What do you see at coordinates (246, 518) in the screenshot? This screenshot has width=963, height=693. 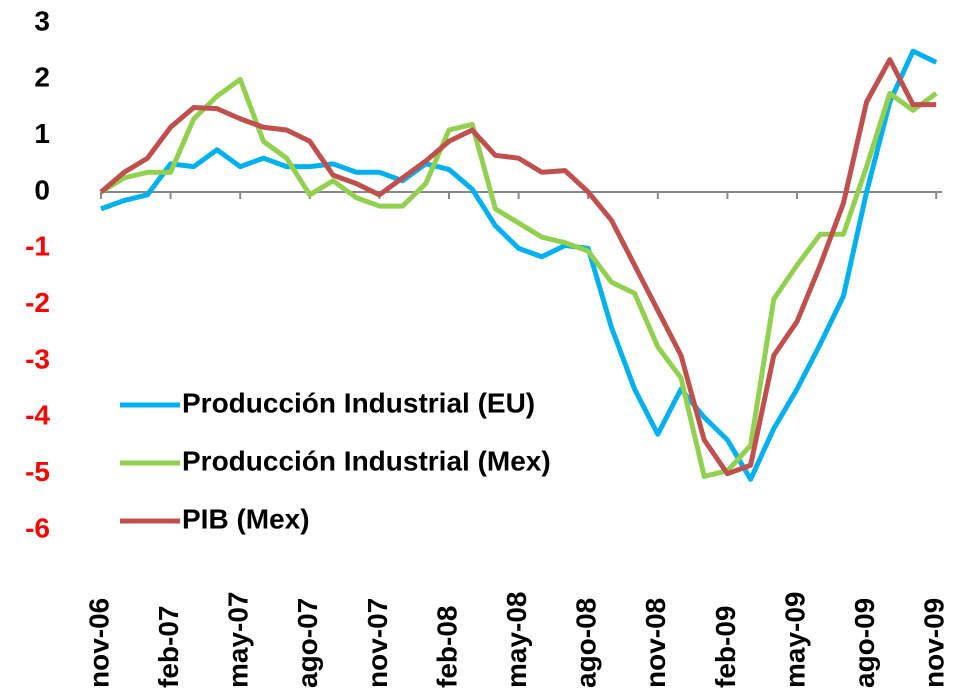 I see `legend-label: PIB (Mex)` at bounding box center [246, 518].